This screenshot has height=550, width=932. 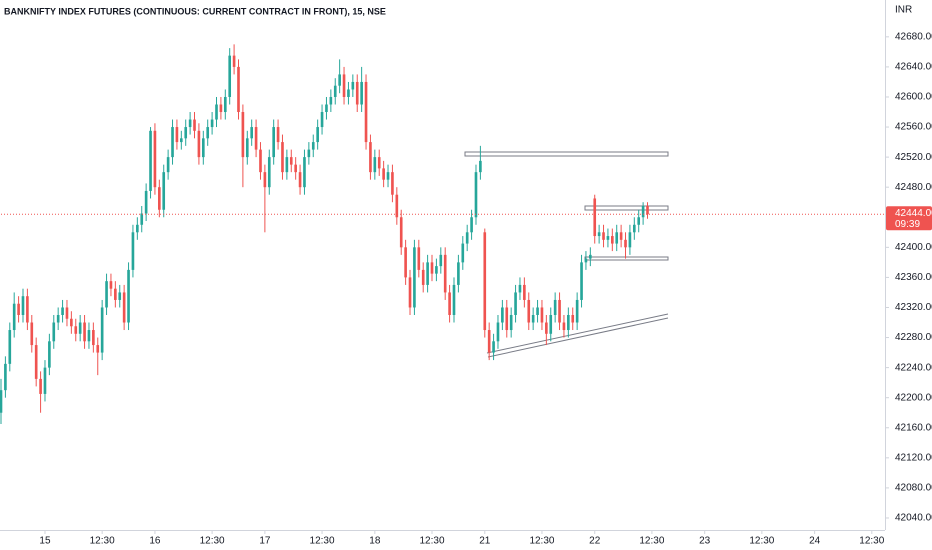 I want to click on x-tick-label: 15, so click(x=45, y=541).